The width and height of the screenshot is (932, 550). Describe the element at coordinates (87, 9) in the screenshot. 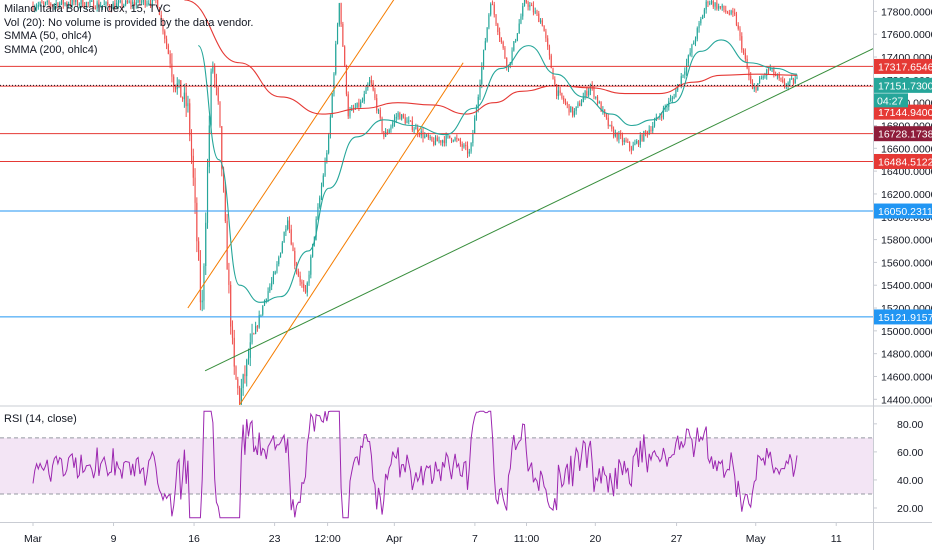

I see `legend-title: Milano Italia Borsa Index, 15, TVC` at that location.